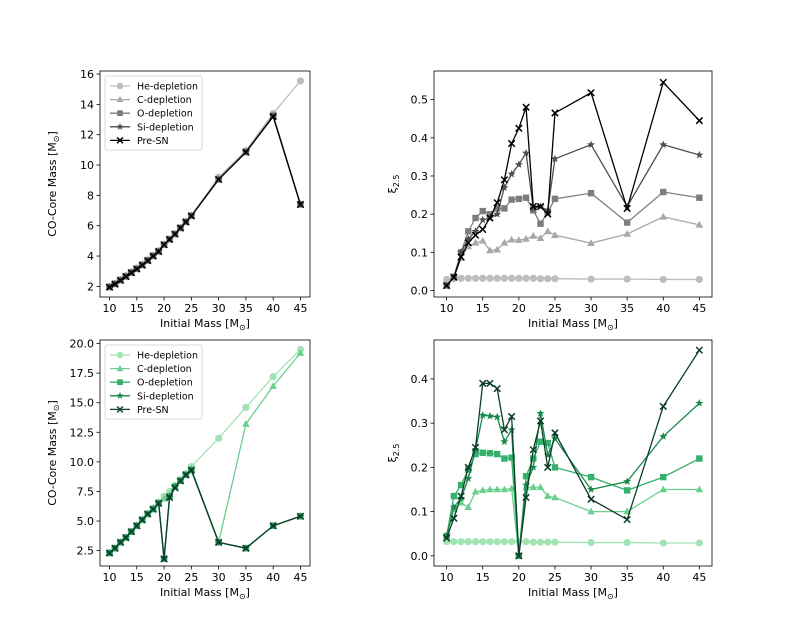 The image size is (793, 634). What do you see at coordinates (82, 462) in the screenshot?
I see `y-tick-label: 10.0` at bounding box center [82, 462].